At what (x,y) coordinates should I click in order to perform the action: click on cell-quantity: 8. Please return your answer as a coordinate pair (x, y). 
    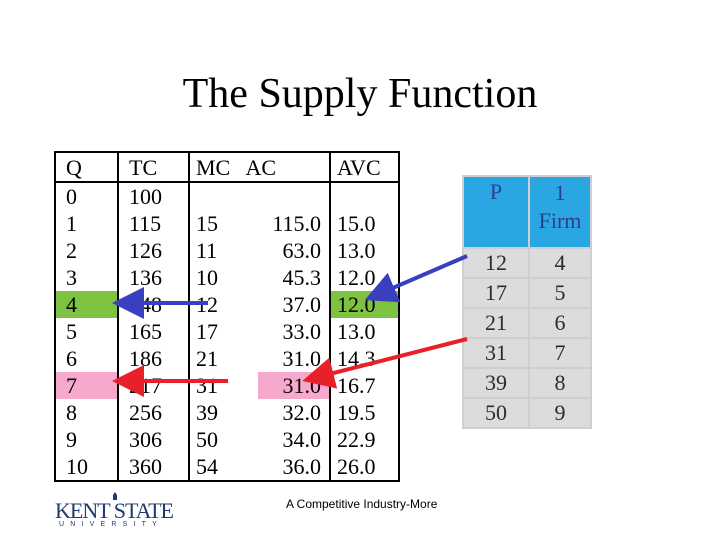
    Looking at the image, I should click on (560, 383).